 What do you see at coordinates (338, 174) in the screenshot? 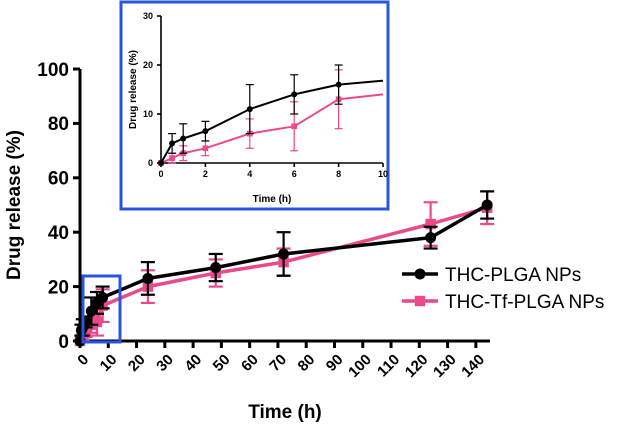
I see `x-tick-label: 8` at bounding box center [338, 174].